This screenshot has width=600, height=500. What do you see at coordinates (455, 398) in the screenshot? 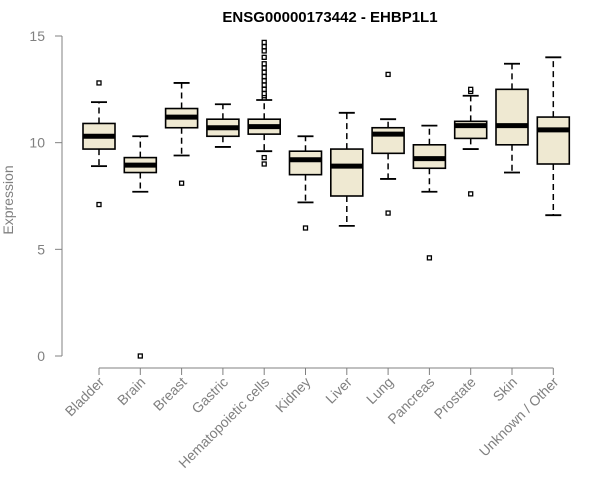
I see `x-tick-label: Prostate` at bounding box center [455, 398].